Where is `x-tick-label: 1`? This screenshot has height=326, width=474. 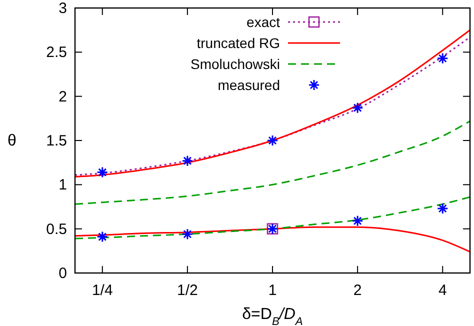 x-tick-label: 1 is located at coordinates (272, 290).